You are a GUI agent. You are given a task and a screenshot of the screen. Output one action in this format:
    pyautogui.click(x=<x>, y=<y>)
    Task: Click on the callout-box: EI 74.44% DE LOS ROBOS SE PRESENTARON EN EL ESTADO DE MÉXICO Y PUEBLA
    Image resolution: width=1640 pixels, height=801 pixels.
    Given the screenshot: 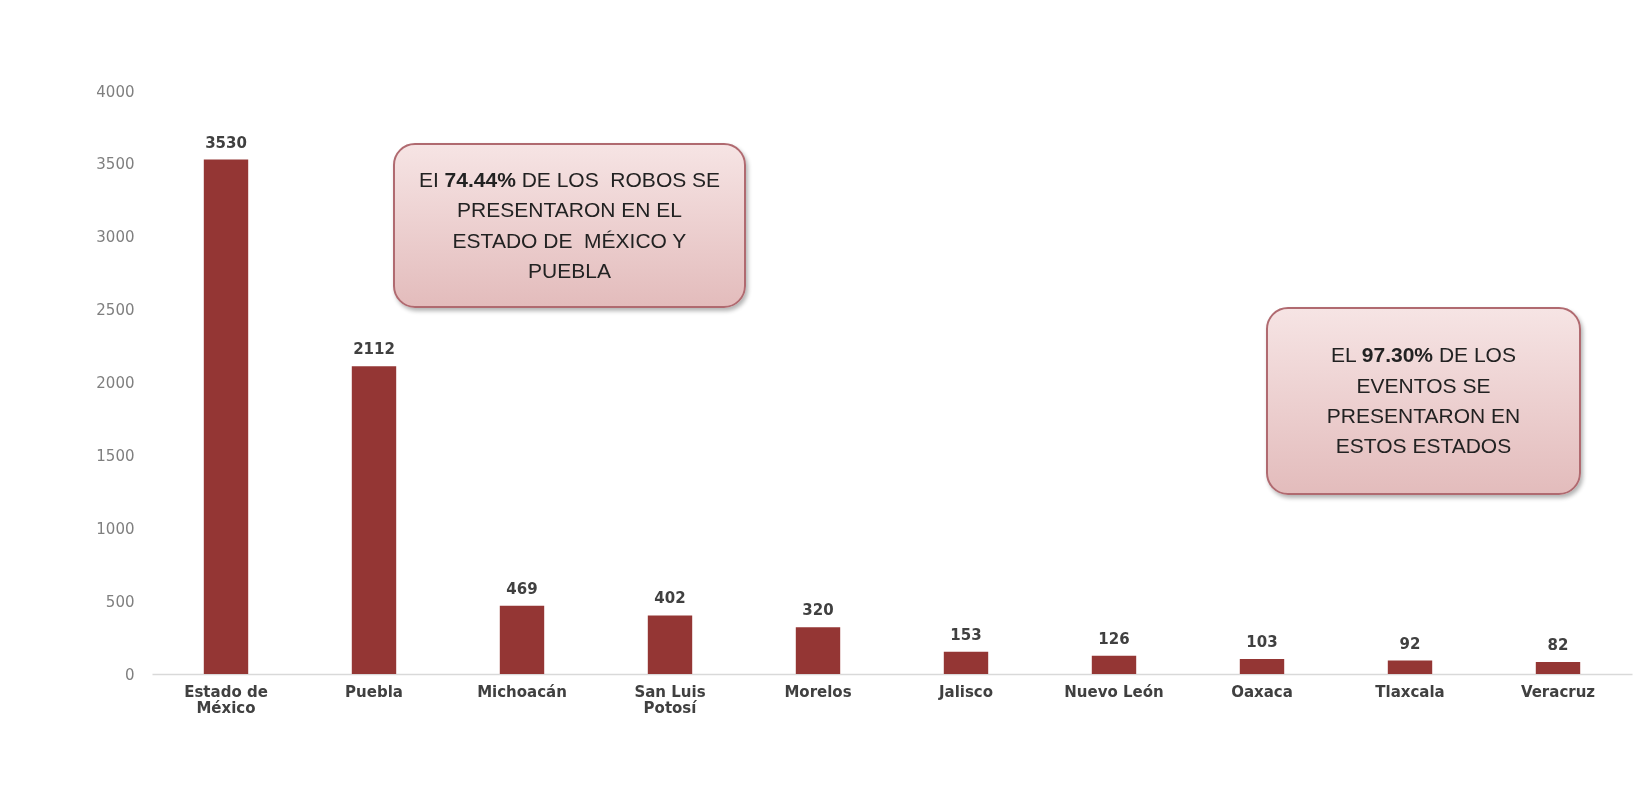 What is the action you would take?
    pyautogui.click(x=569, y=225)
    